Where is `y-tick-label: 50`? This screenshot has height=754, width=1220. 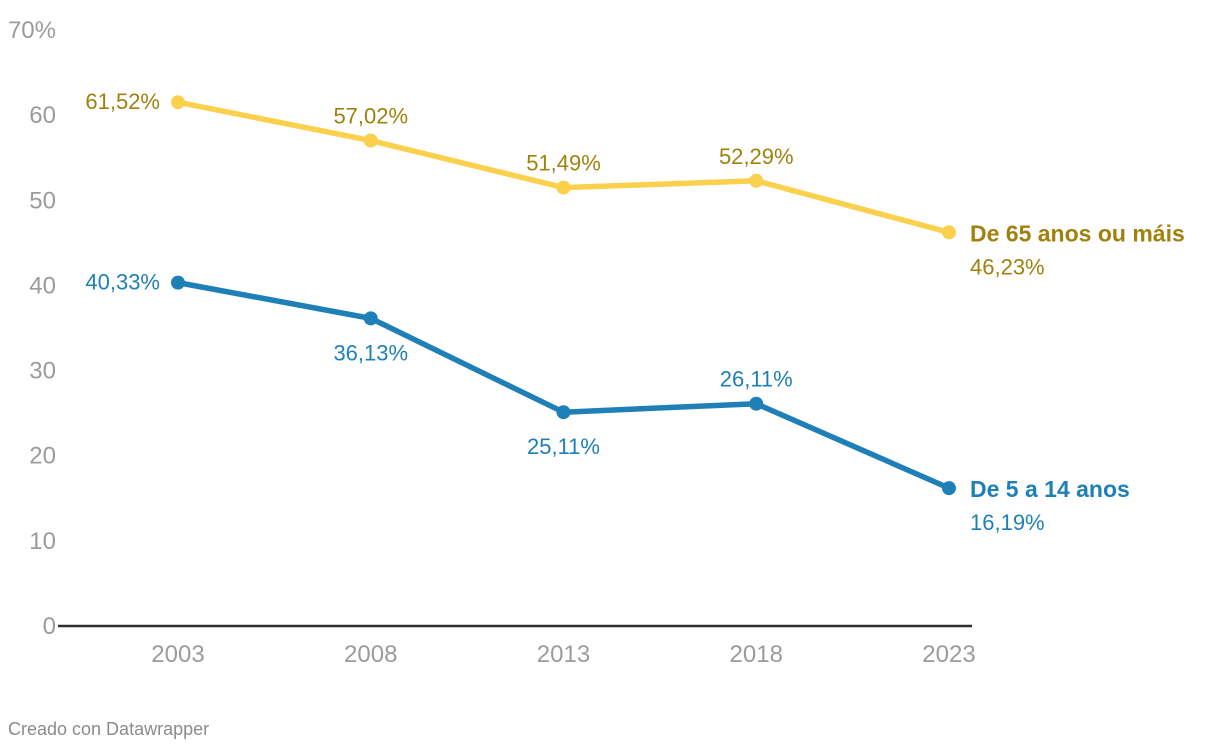 y-tick-label: 50 is located at coordinates (42, 200).